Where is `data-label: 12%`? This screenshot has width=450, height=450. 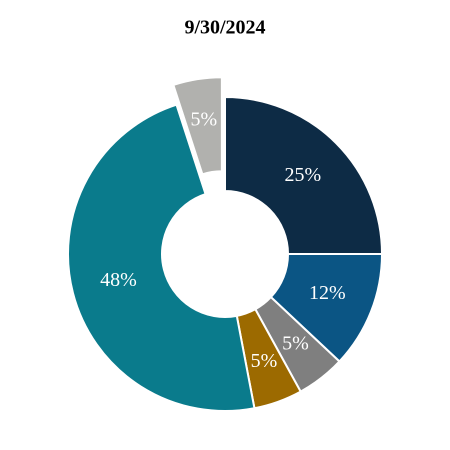
data-label: 12% is located at coordinates (327, 293).